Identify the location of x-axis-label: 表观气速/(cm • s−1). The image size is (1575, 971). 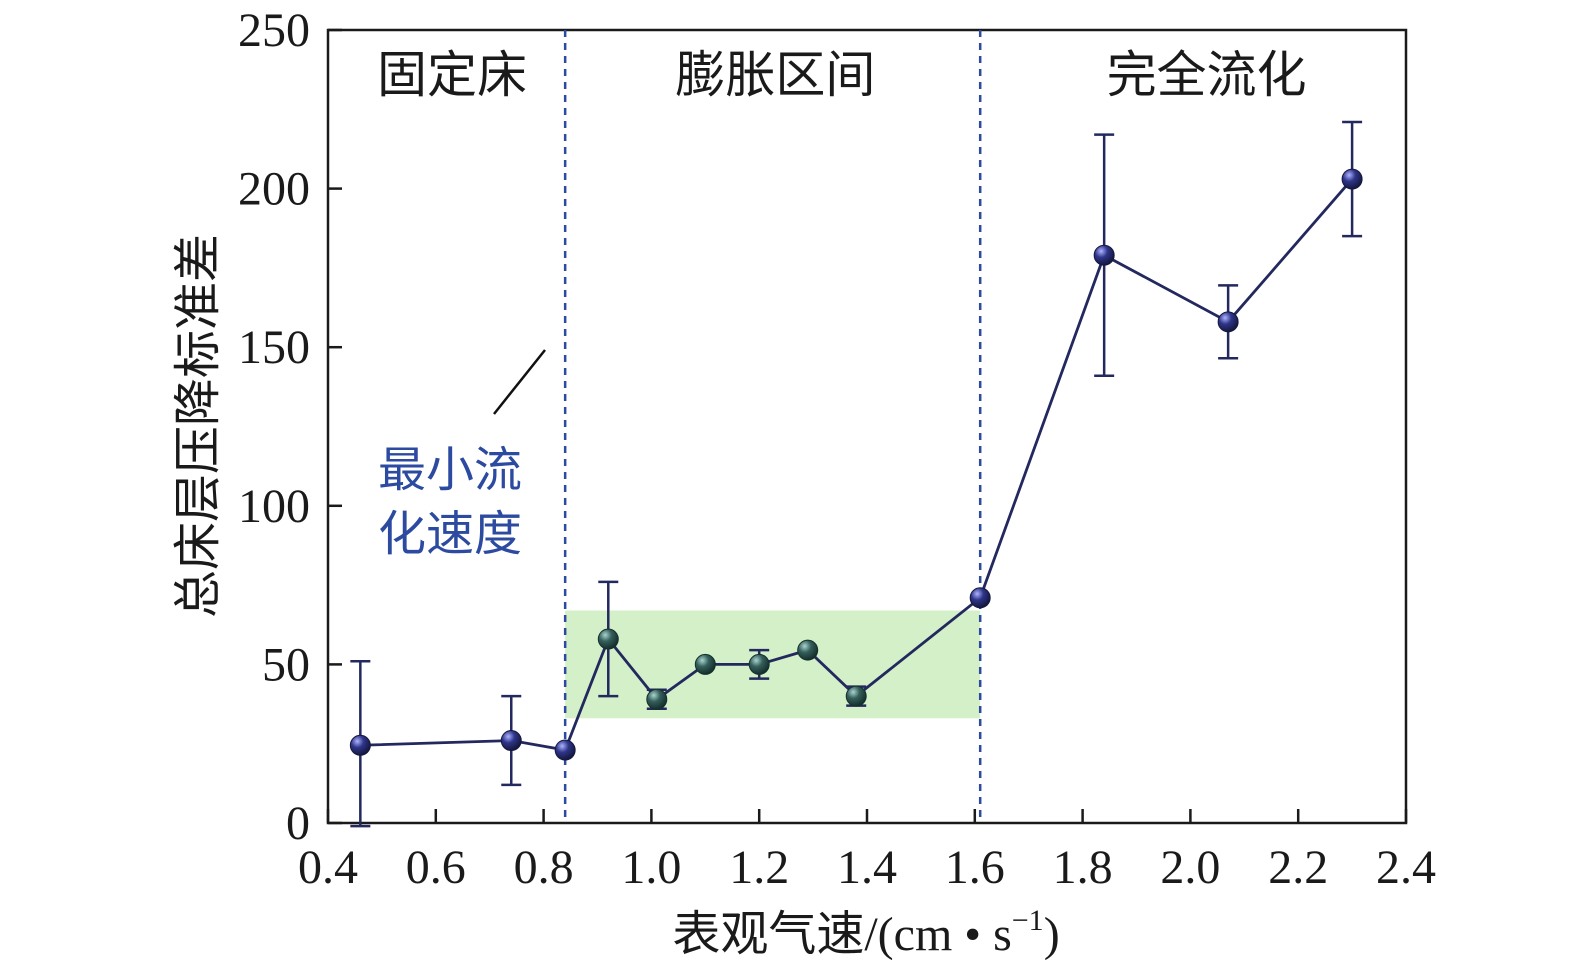
(865, 932).